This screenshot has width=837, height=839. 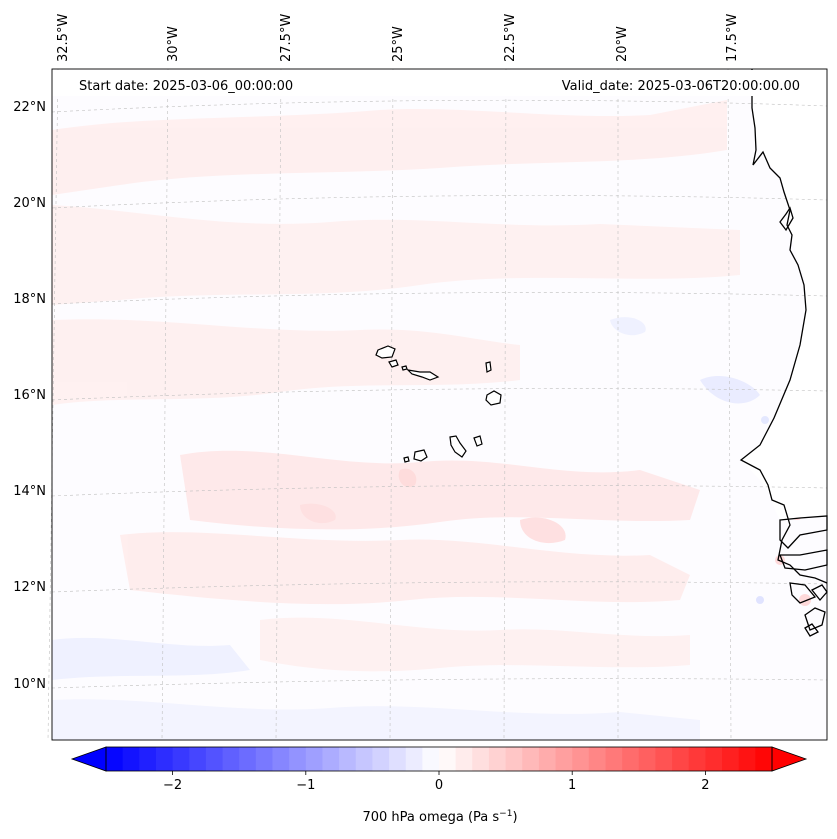 I want to click on colorbar-extend-low, so click(x=88, y=759).